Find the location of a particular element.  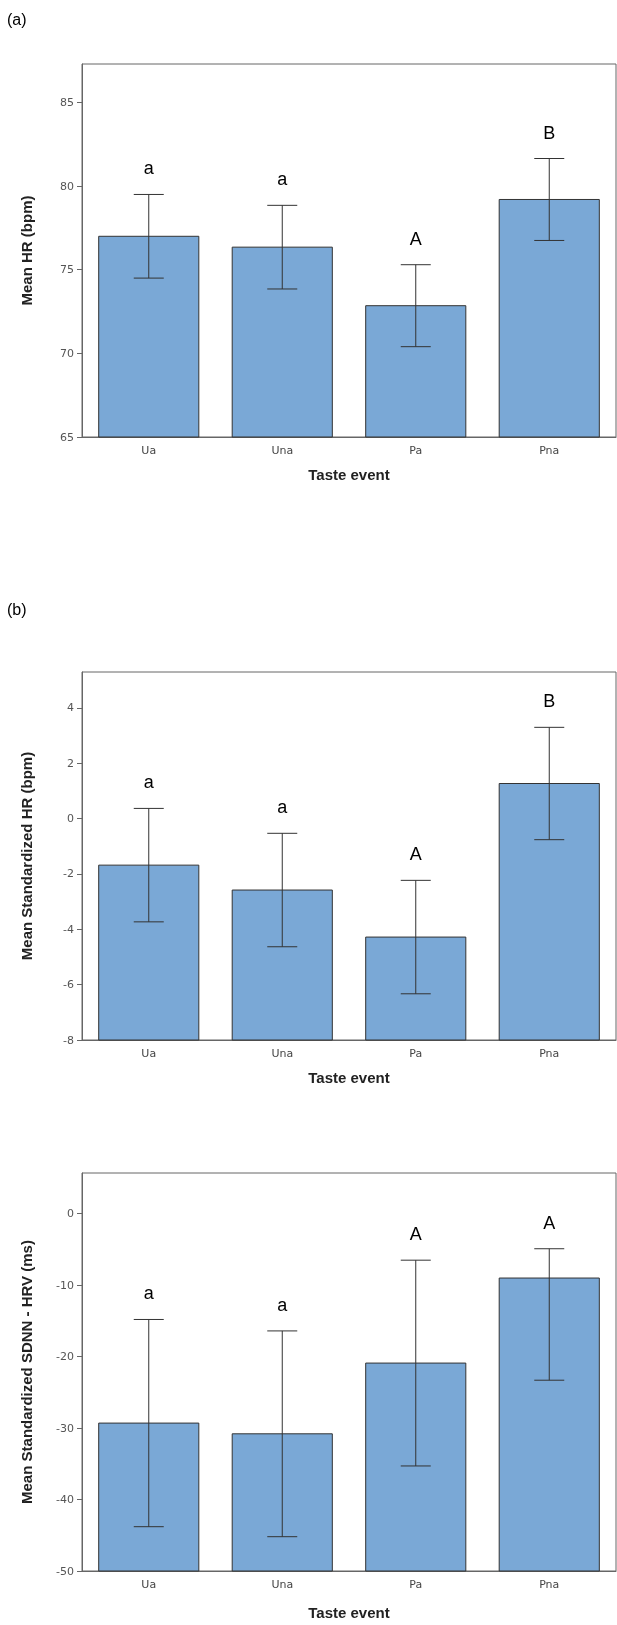

y-tick-label: 70 is located at coordinates (67, 353).